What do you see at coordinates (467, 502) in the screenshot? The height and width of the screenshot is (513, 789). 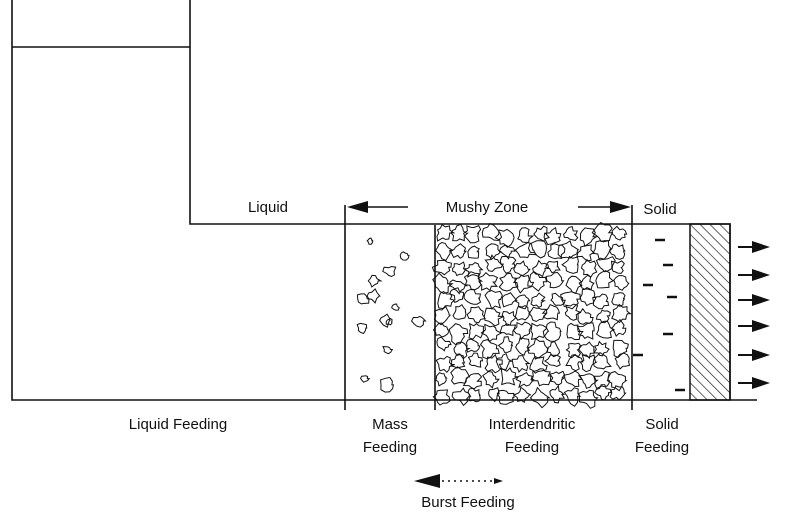 I see `feeding-label: Burst Feeding` at bounding box center [467, 502].